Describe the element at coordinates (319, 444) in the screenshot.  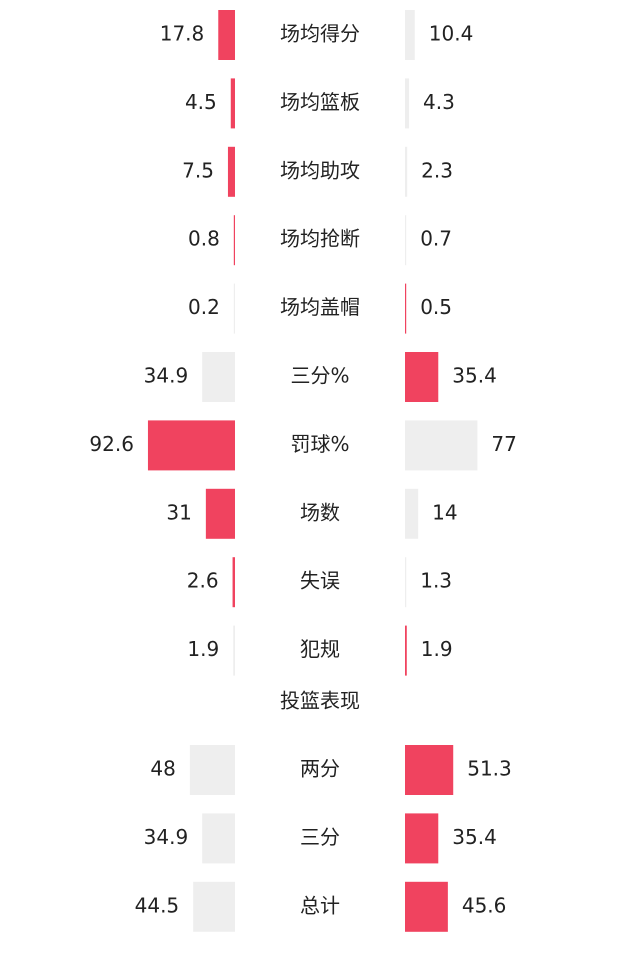
I see `stat-label: 罚球%` at that location.